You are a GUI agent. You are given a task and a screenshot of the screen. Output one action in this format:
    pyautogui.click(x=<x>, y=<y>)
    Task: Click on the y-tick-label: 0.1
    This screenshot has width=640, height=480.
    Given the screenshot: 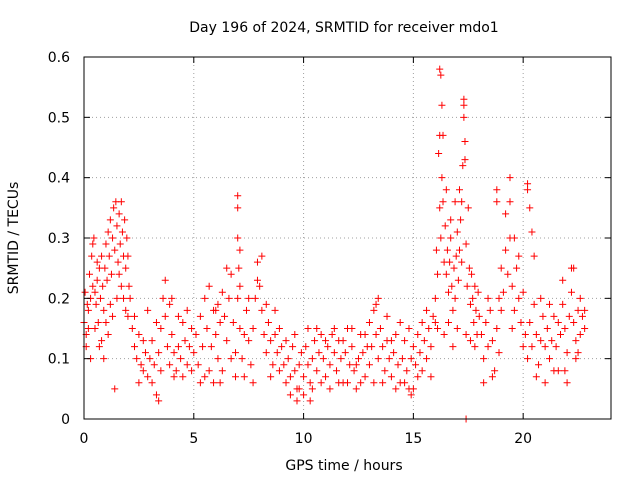 What is the action you would take?
    pyautogui.click(x=59, y=360)
    